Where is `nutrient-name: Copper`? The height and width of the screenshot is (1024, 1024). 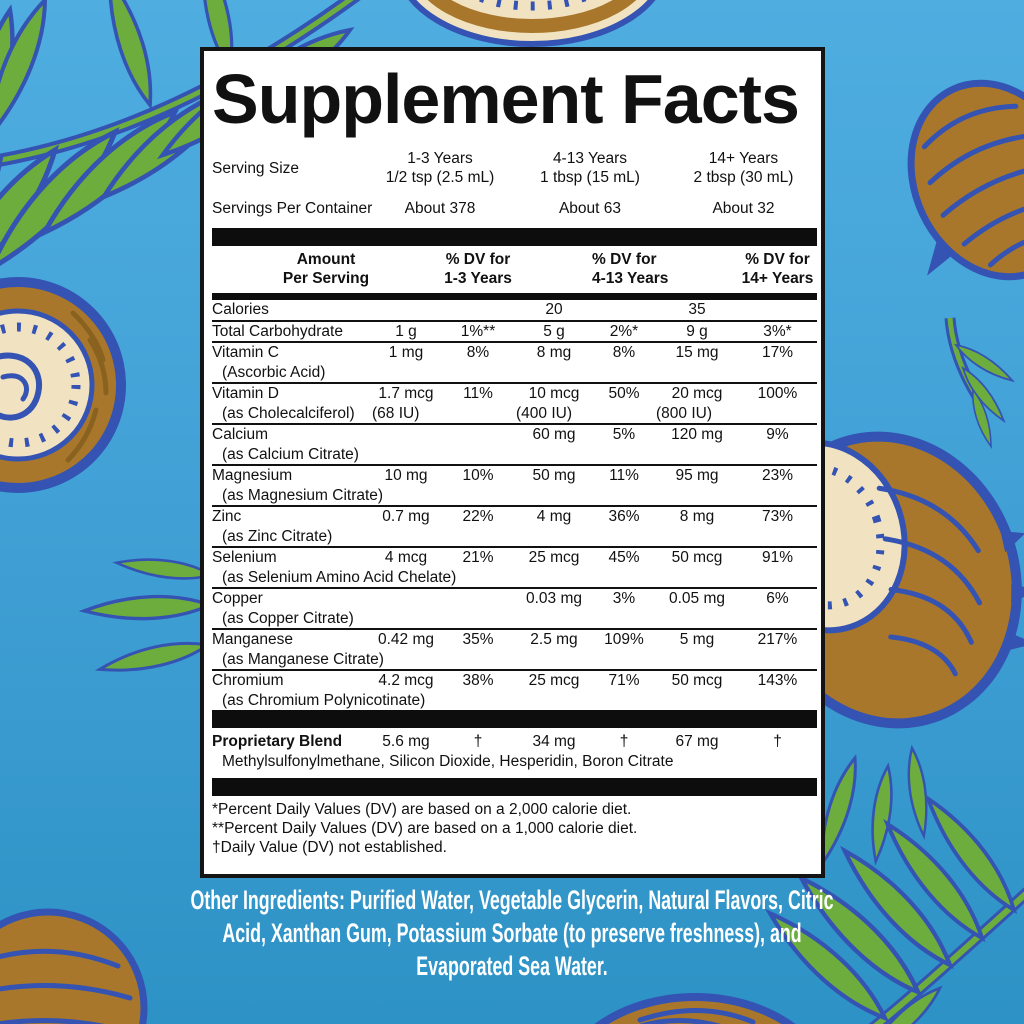 nutrient-name: Copper is located at coordinates (237, 598).